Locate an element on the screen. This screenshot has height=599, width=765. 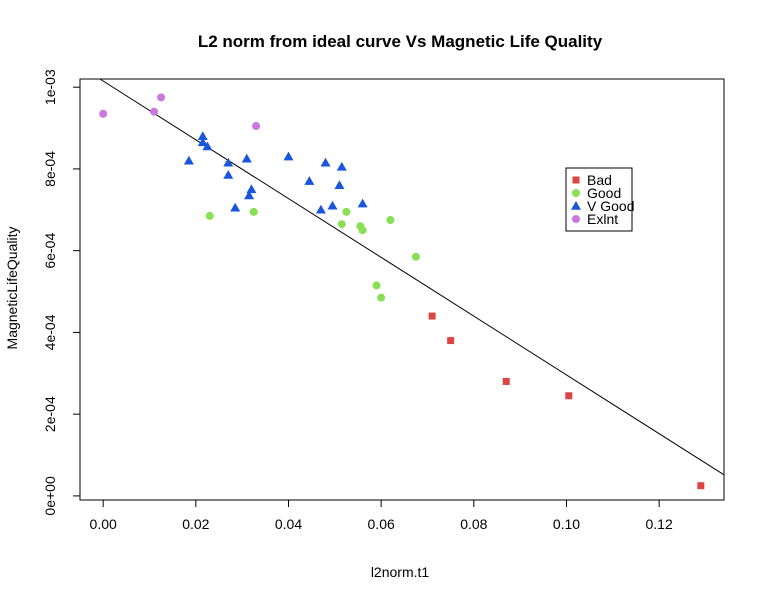
legend-marker-v-good is located at coordinates (576, 205).